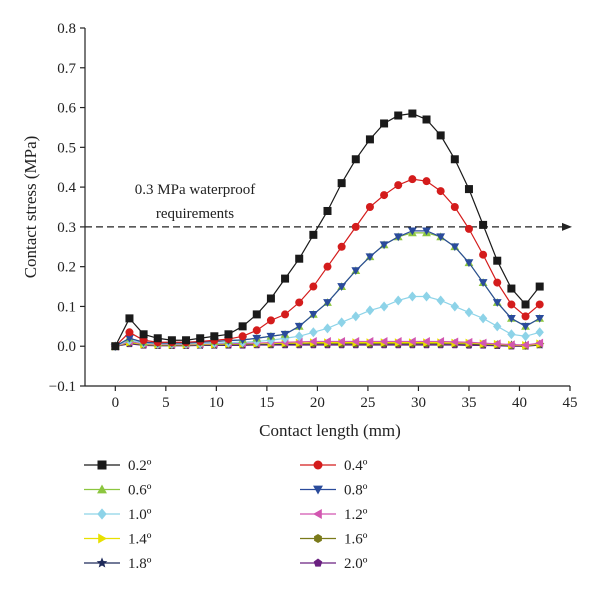 The height and width of the screenshot is (589, 600). Describe the element at coordinates (166, 403) in the screenshot. I see `x-tick-label: 5` at that location.